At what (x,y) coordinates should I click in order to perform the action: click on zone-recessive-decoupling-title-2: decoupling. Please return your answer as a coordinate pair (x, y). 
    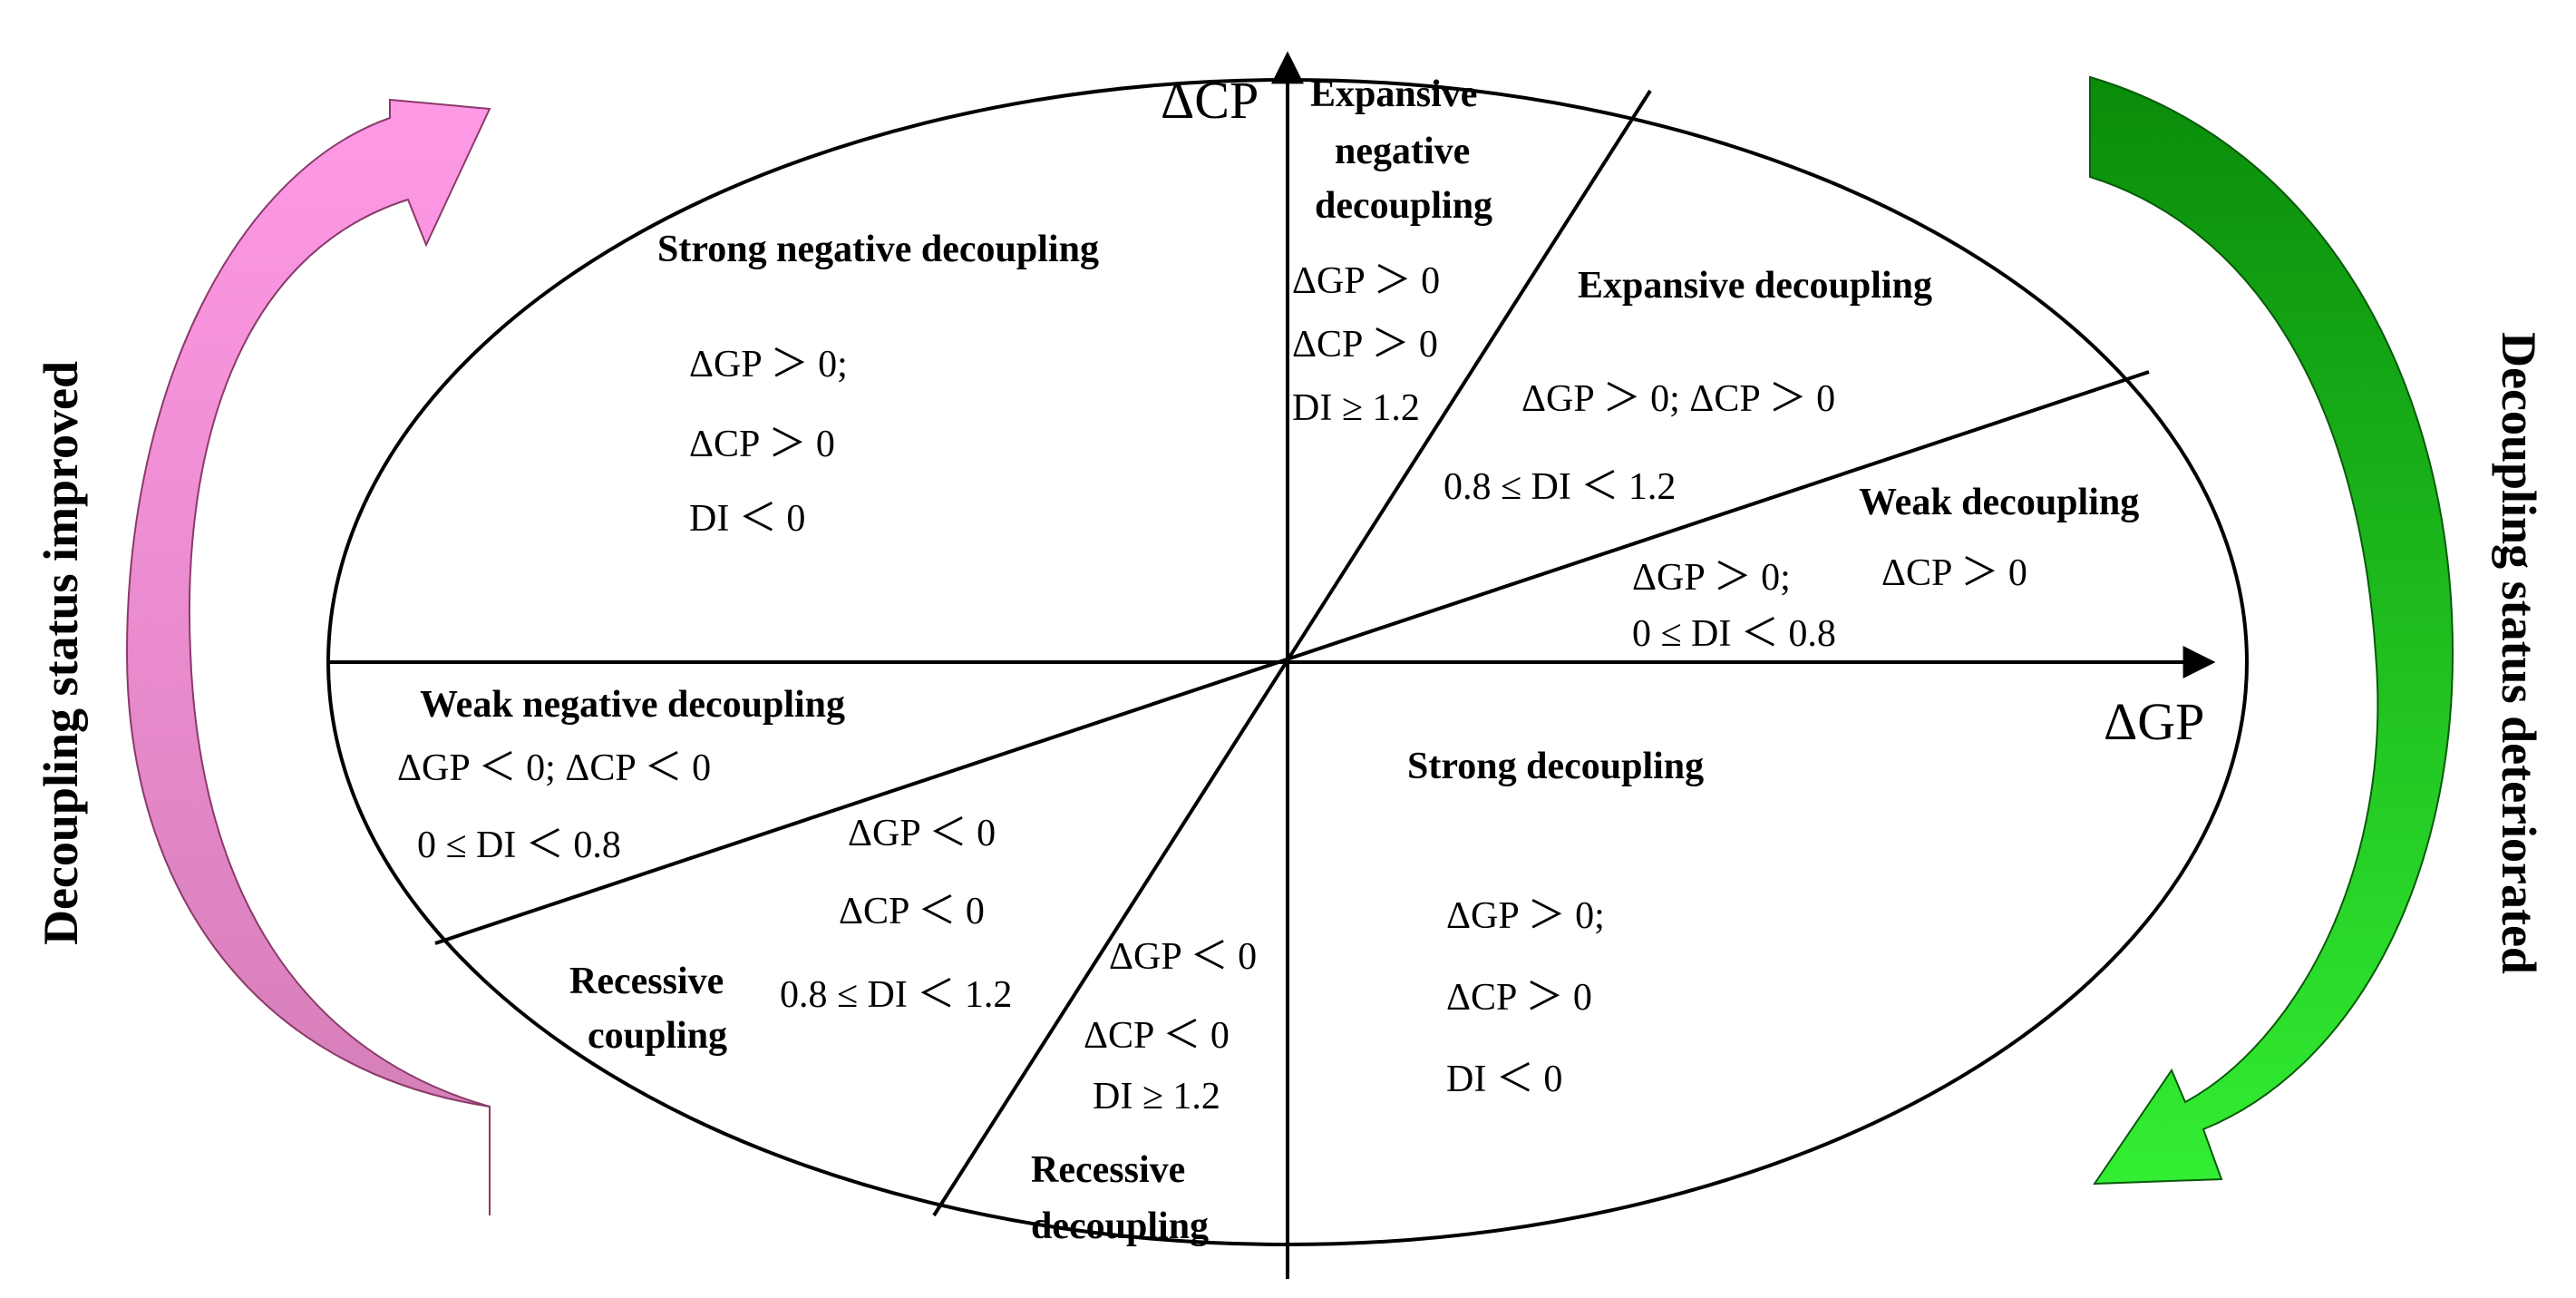
    Looking at the image, I should click on (1120, 1226).